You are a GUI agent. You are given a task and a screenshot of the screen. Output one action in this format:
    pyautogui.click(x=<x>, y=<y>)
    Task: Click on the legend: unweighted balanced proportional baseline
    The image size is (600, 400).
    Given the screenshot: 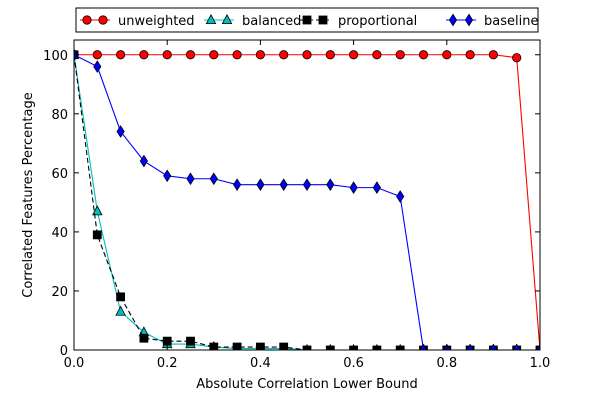 What is the action you would take?
    pyautogui.click(x=307, y=20)
    